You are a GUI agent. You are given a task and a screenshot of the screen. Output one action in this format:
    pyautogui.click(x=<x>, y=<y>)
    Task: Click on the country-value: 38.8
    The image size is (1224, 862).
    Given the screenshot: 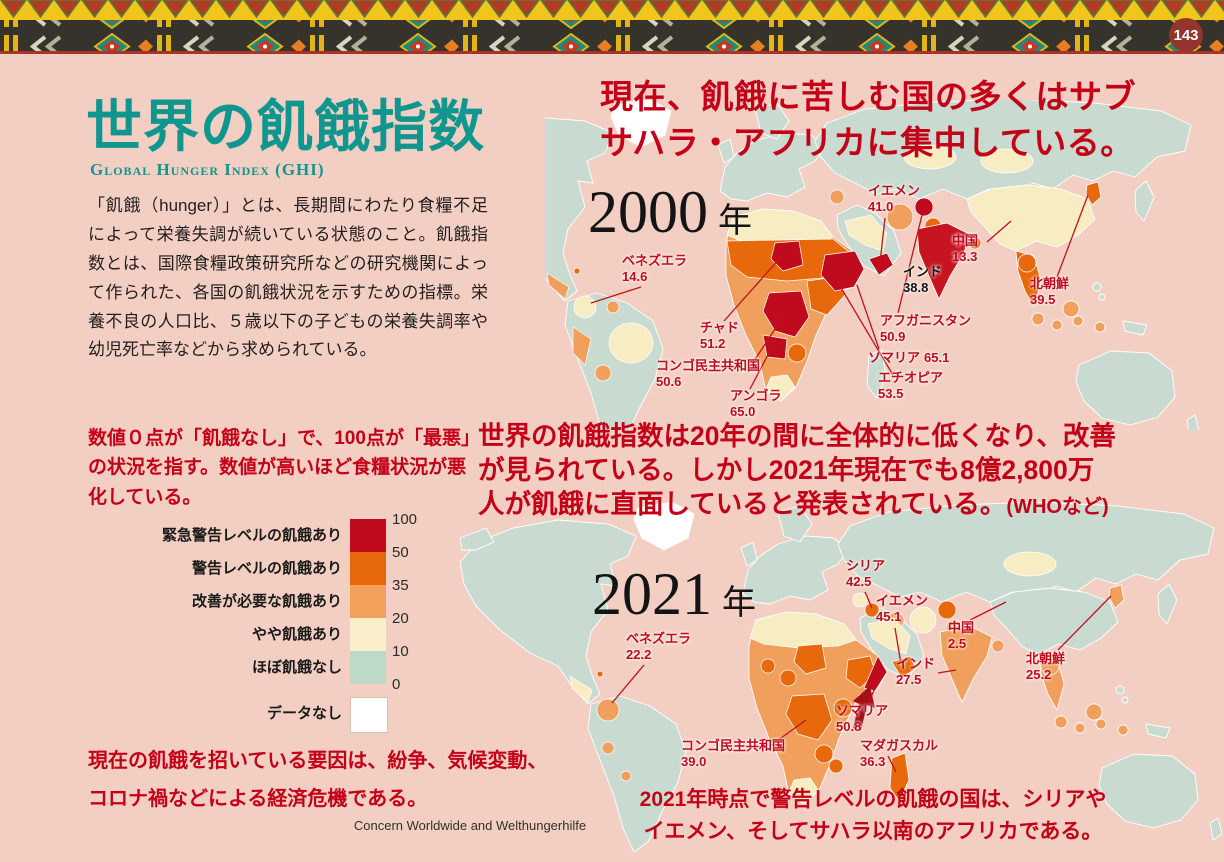 What is the action you would take?
    pyautogui.click(x=916, y=287)
    